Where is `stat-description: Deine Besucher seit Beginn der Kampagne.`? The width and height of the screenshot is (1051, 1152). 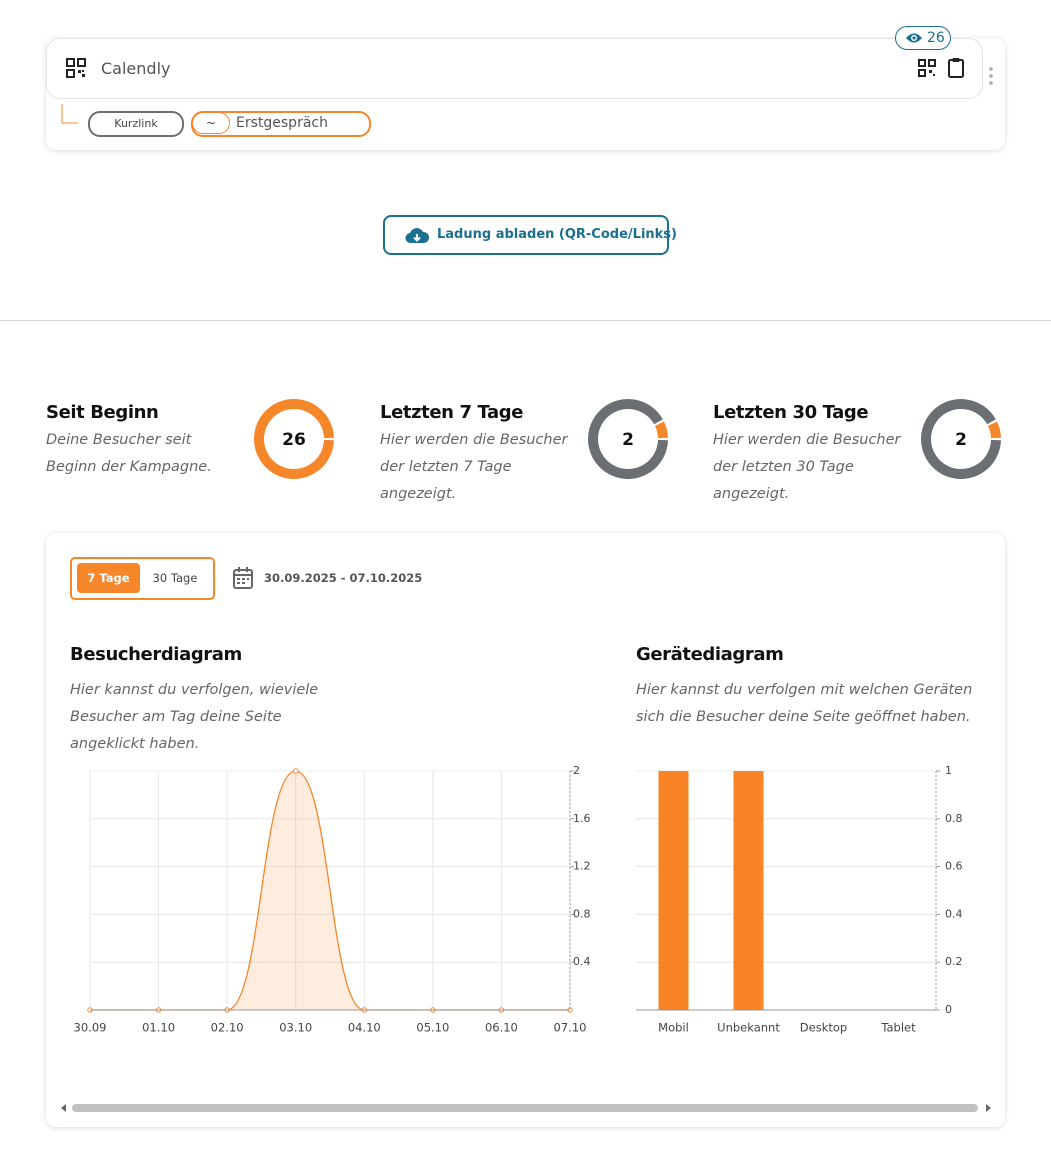 stat-description: Deine Besucher seit Beginn der Kampagne. is located at coordinates (129, 453).